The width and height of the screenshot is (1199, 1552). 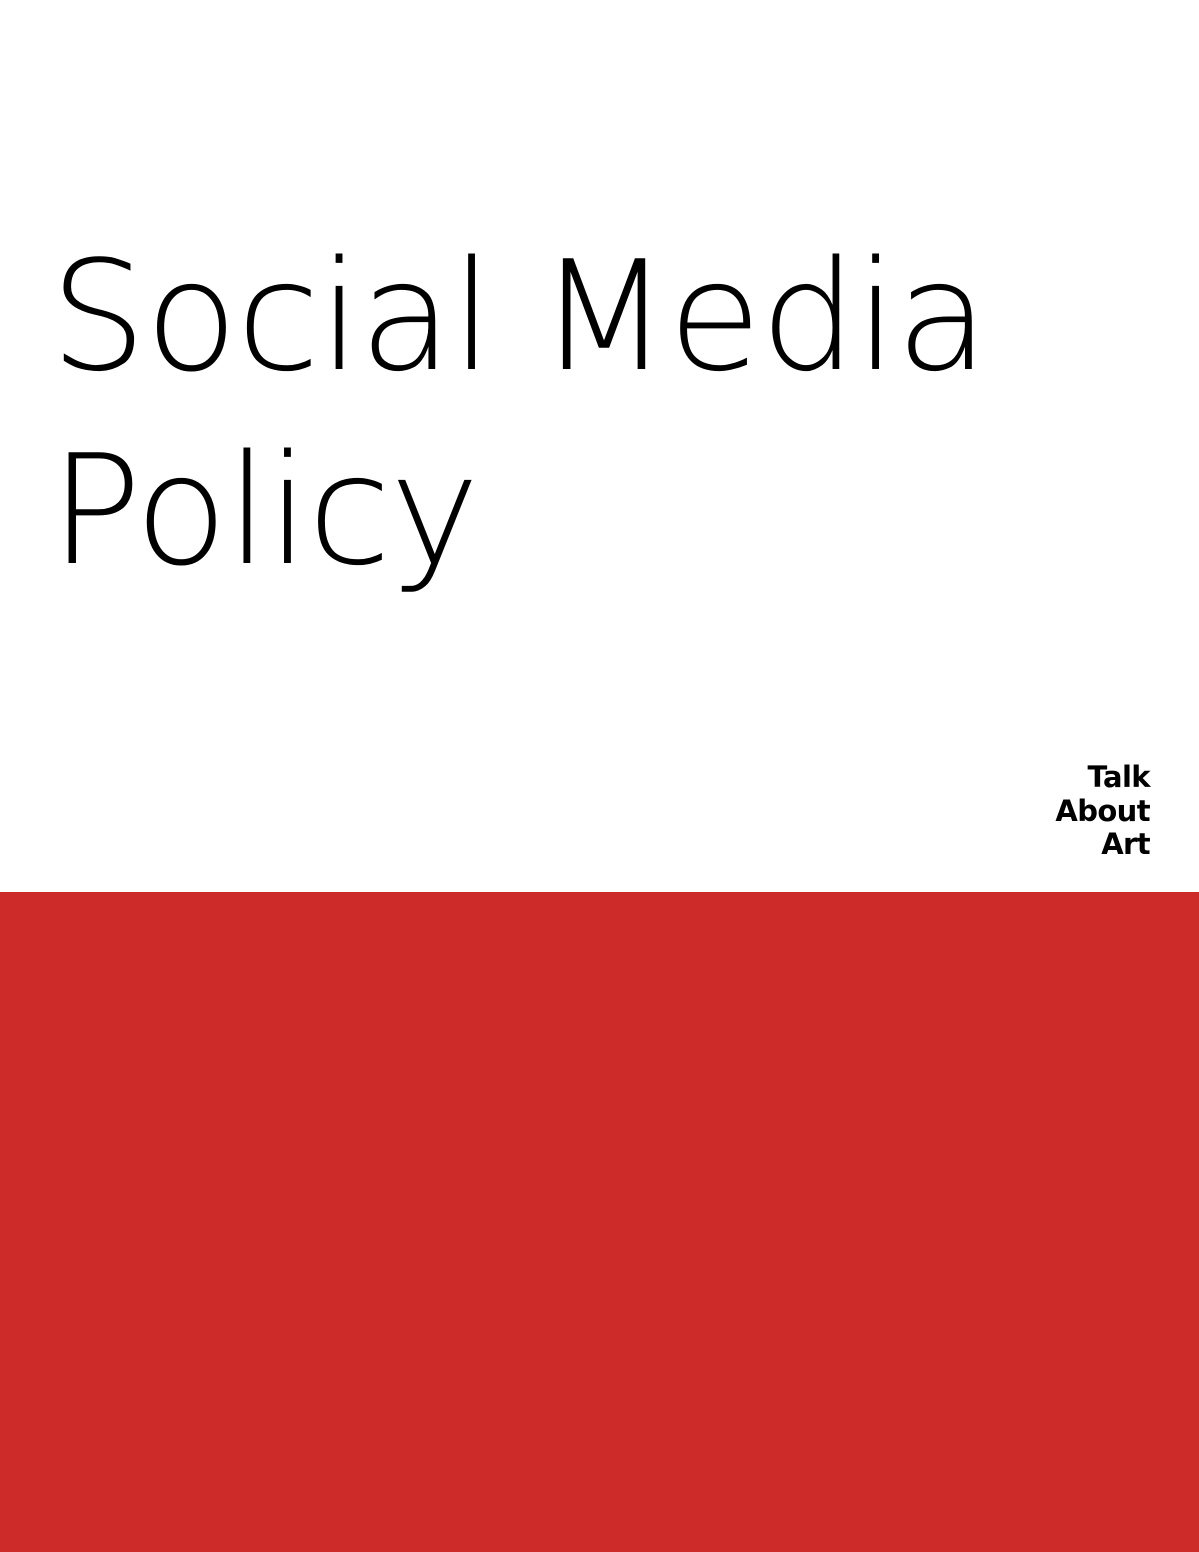 I want to click on logo-line-about: About, so click(x=1102, y=810).